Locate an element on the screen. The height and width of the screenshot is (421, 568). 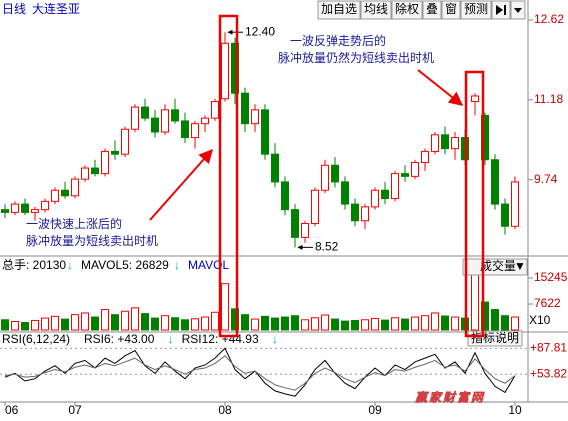
stock-name: 大连圣亚 is located at coordinates (56, 8).